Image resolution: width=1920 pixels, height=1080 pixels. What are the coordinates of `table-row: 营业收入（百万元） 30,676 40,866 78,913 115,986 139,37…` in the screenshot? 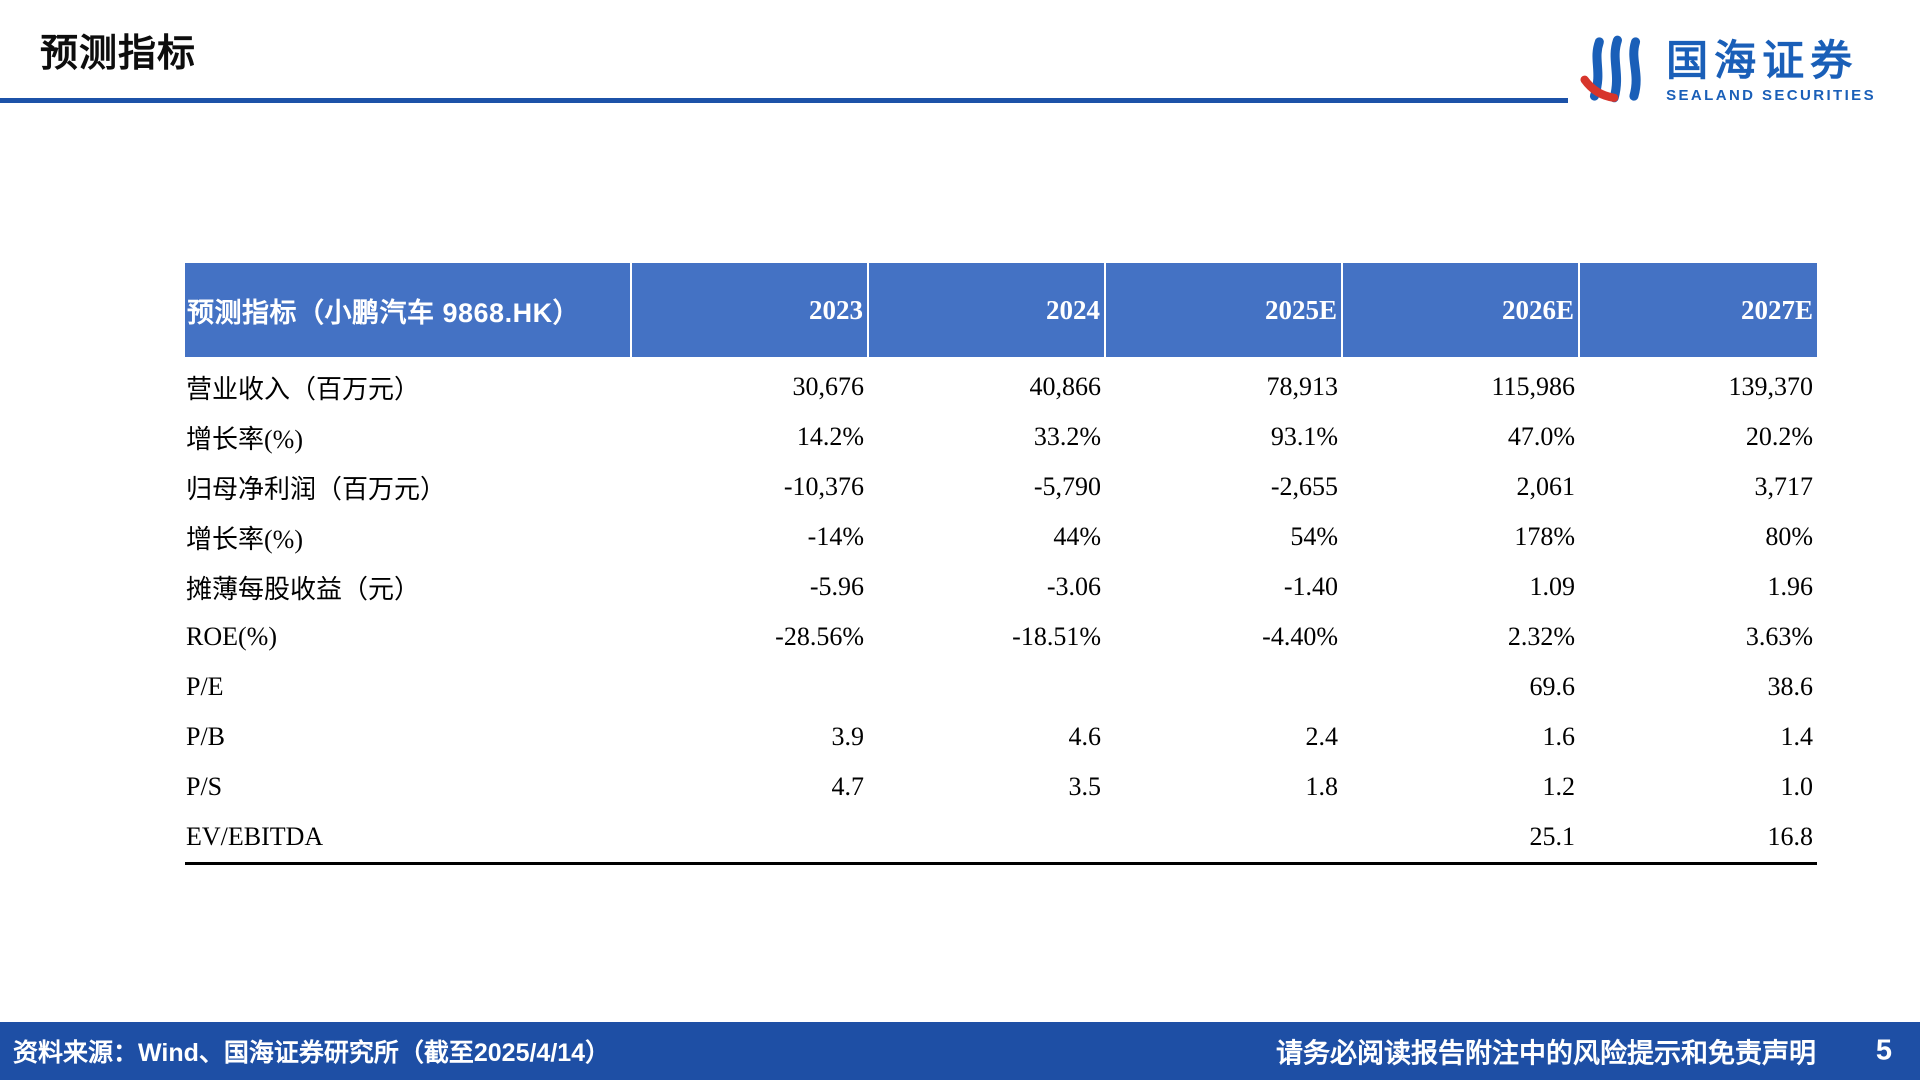 It's located at (1001, 384).